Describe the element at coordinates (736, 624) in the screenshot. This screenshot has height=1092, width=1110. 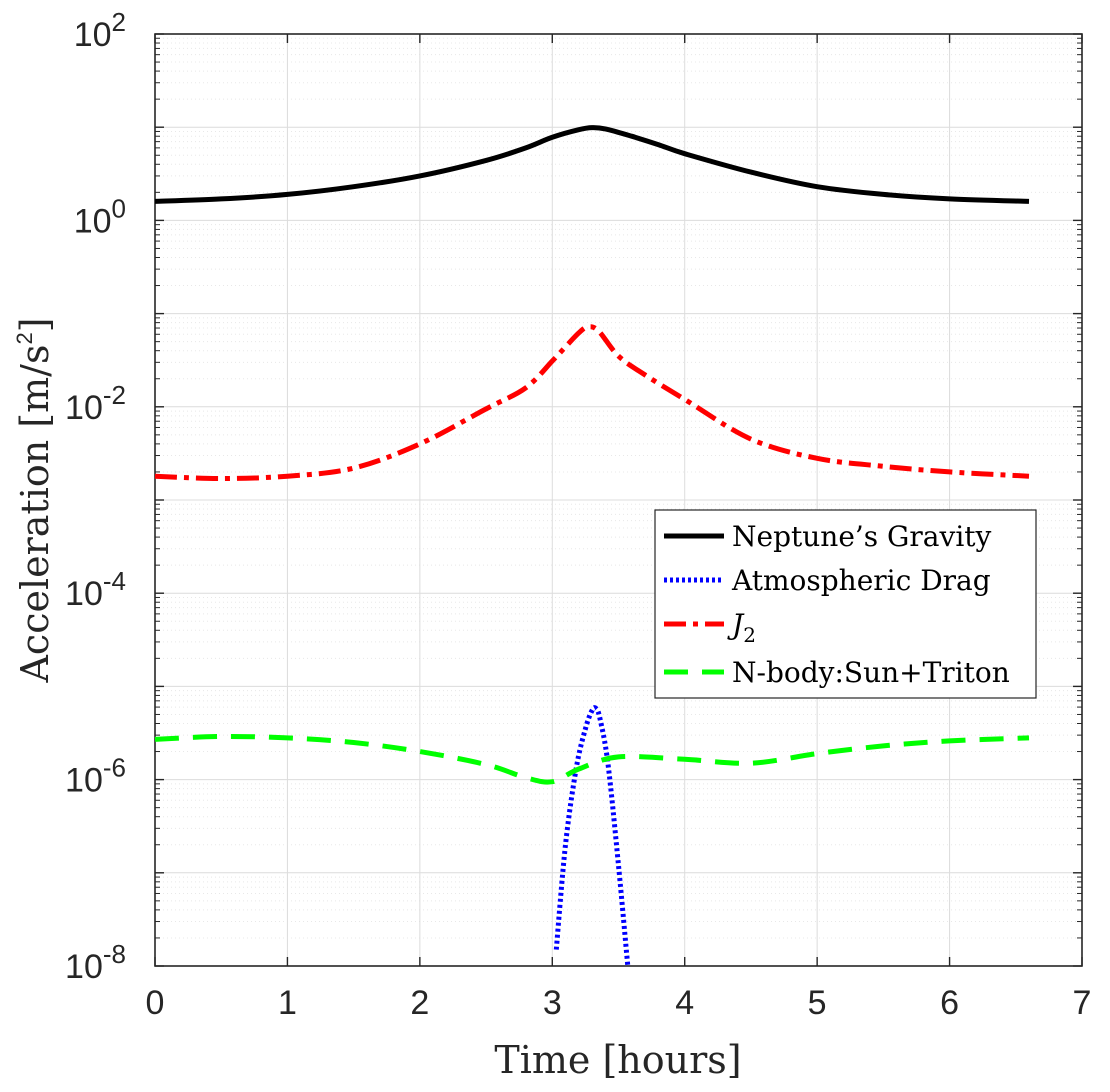
I see `legend-label-main: J` at that location.